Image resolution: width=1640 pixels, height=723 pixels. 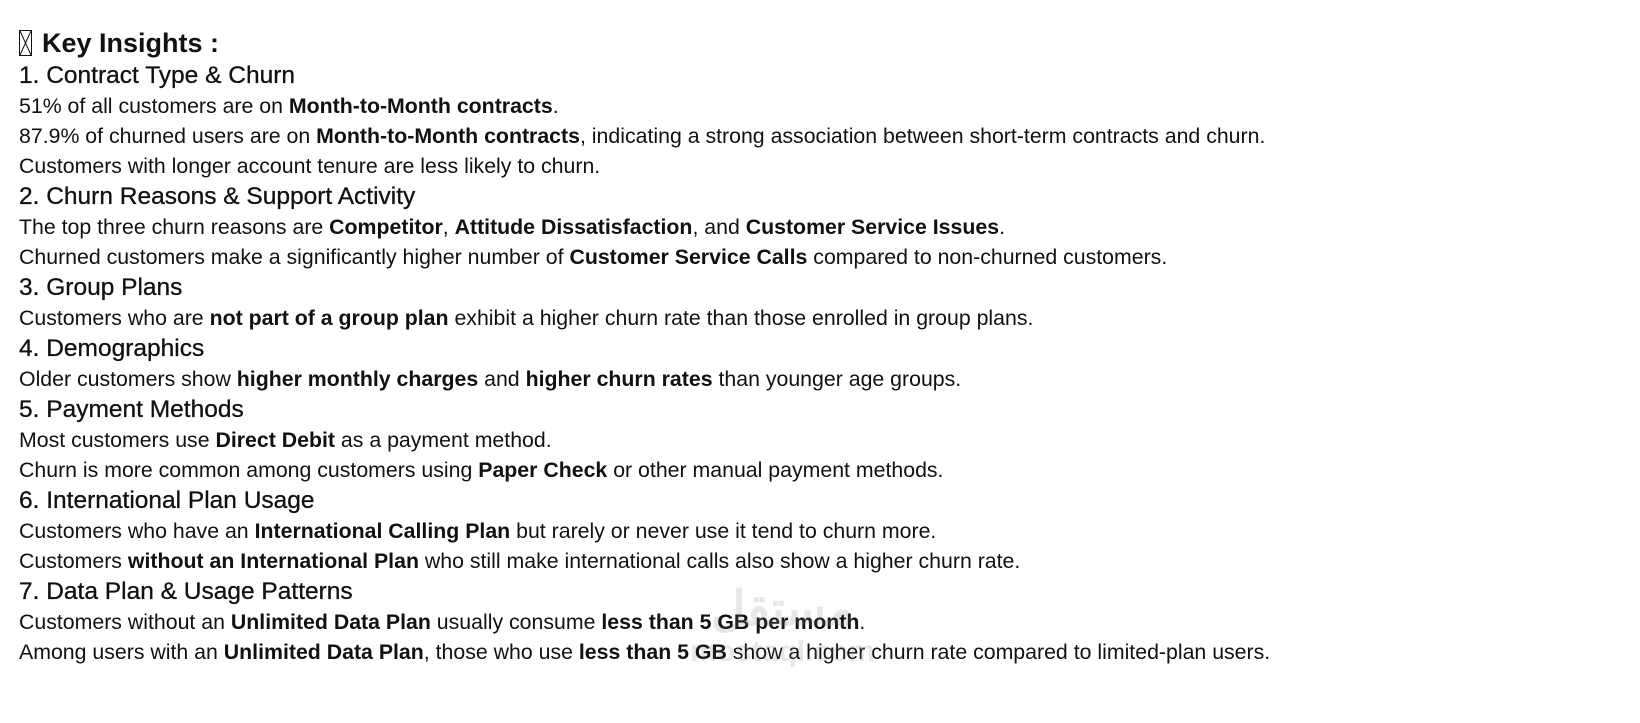 I want to click on text: , those who use, so click(x=501, y=652).